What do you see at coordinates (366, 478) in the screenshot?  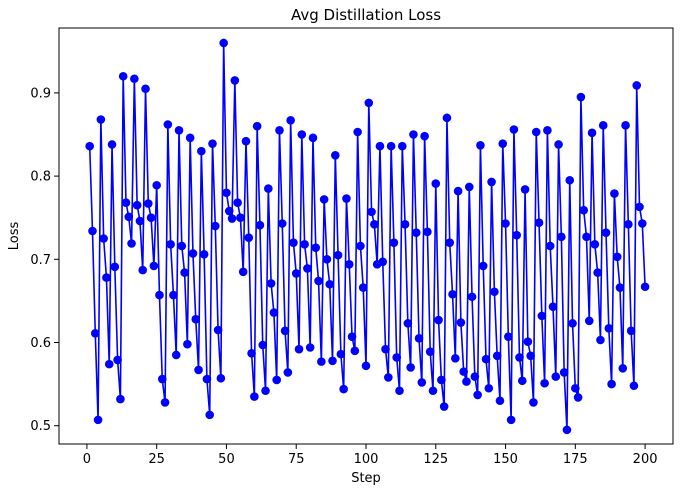 I see `x-axis-label: Step` at bounding box center [366, 478].